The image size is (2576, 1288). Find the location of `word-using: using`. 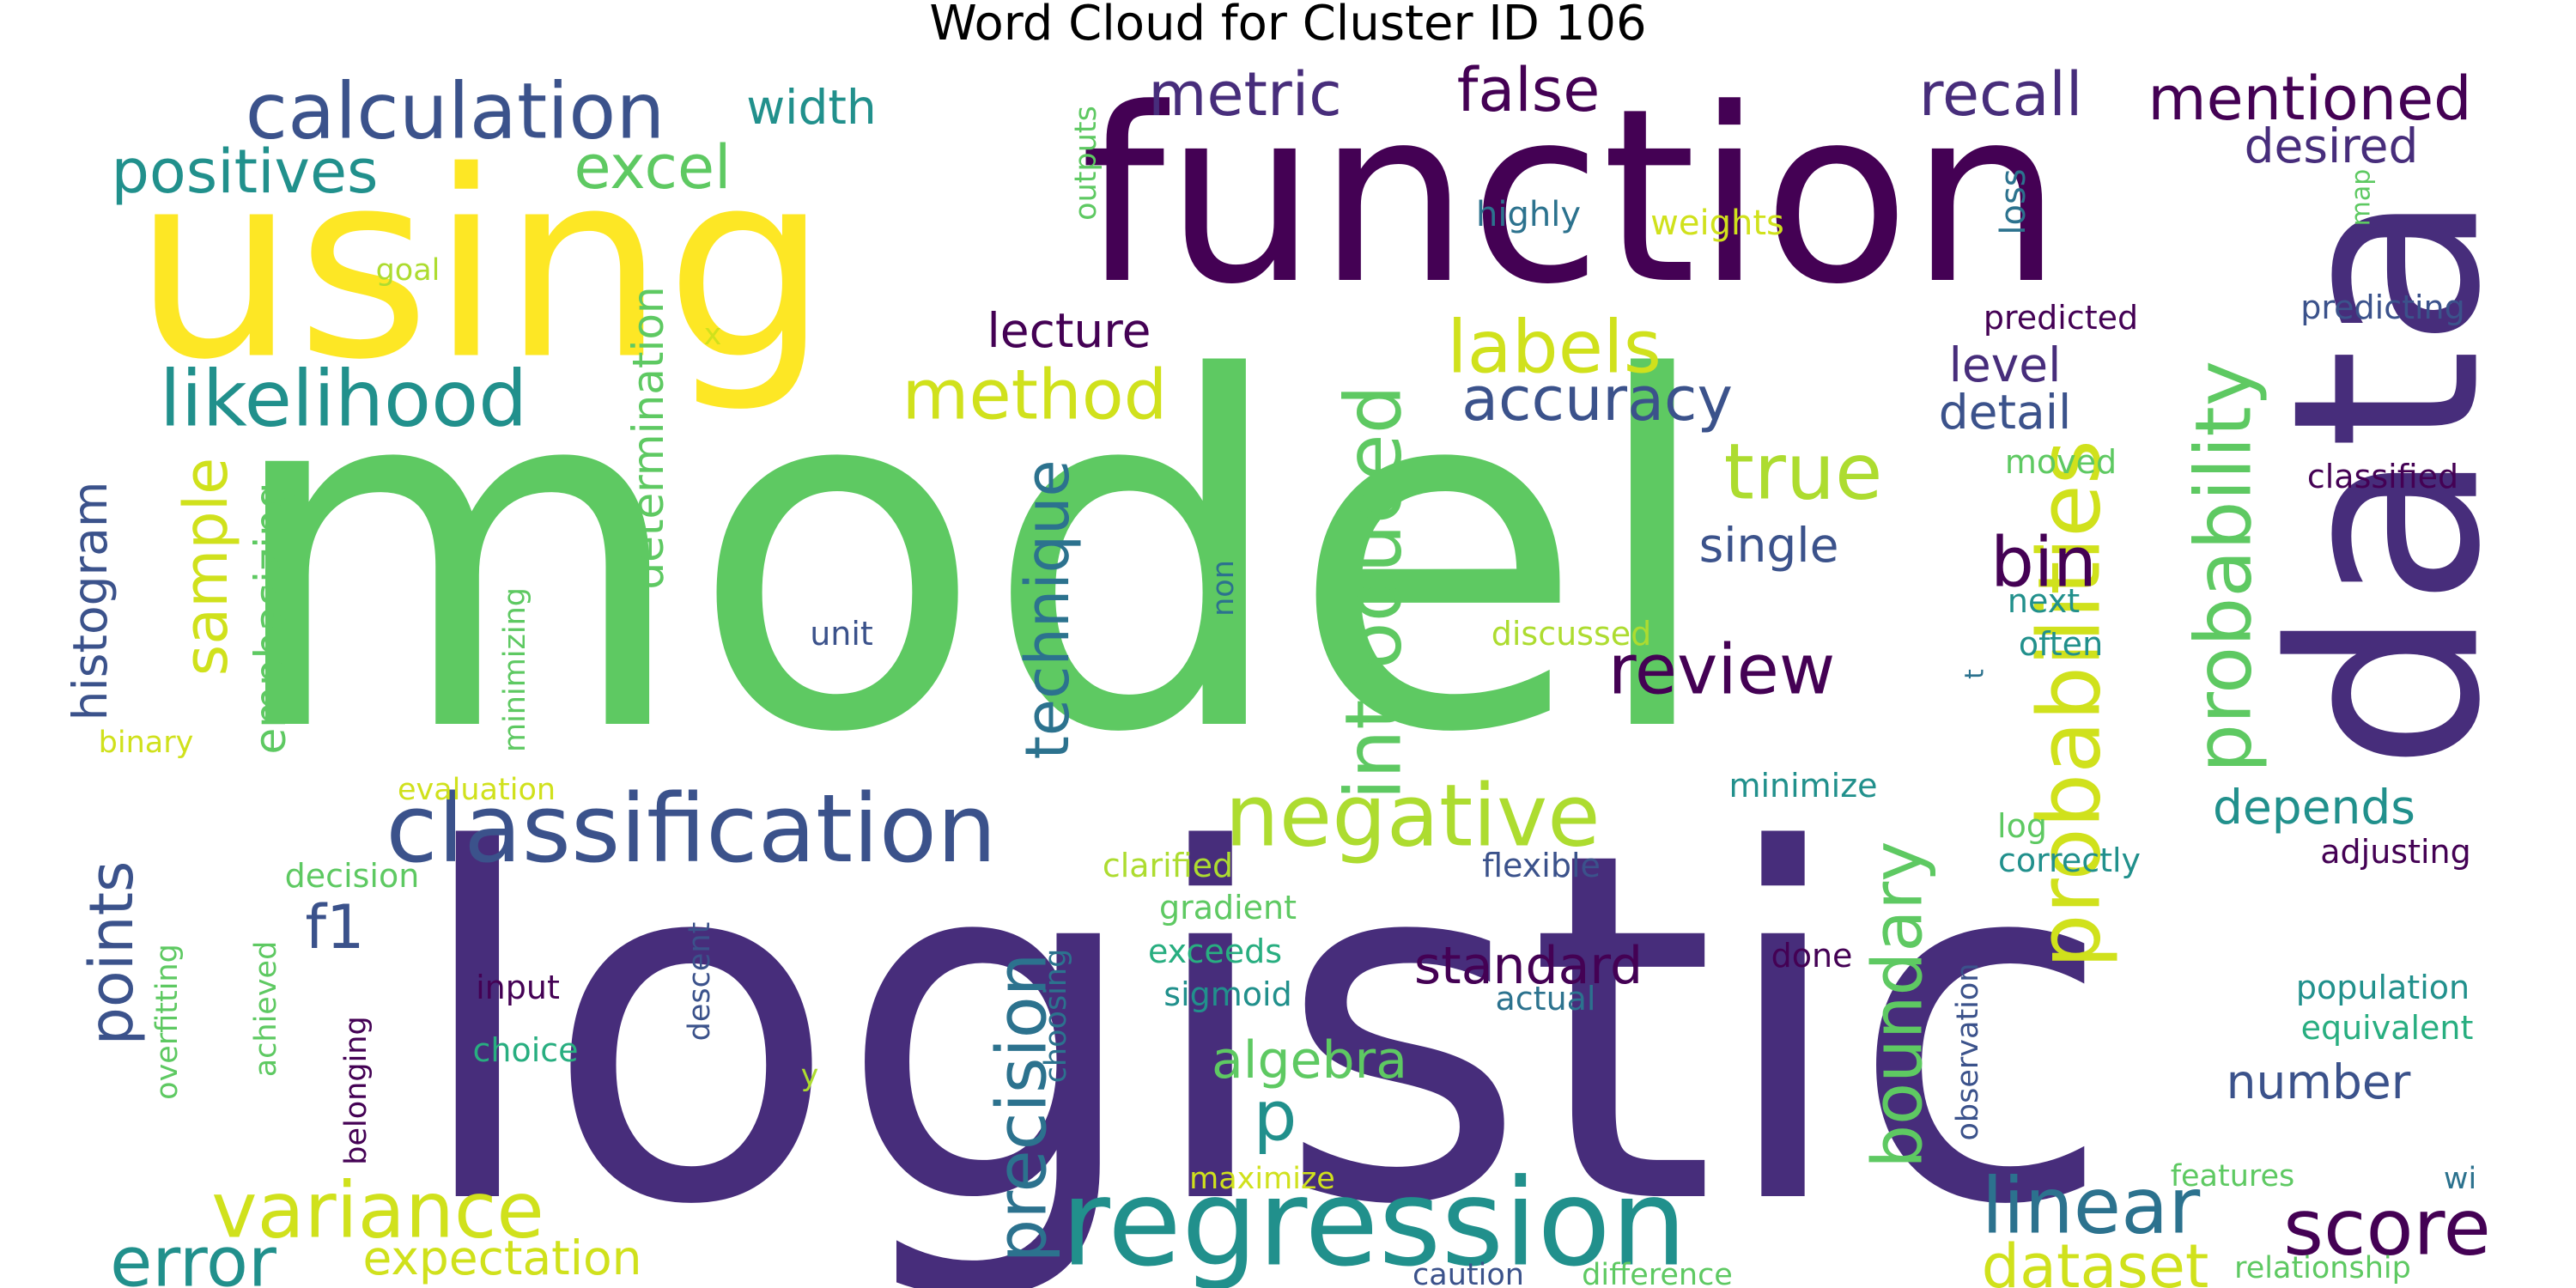

word-using: using is located at coordinates (481, 266).